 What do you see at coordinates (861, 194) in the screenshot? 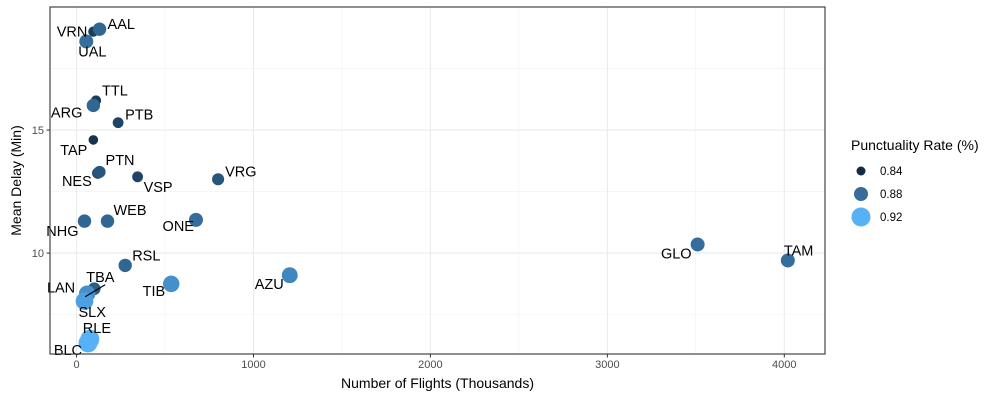
I see `legend-key-0.88` at bounding box center [861, 194].